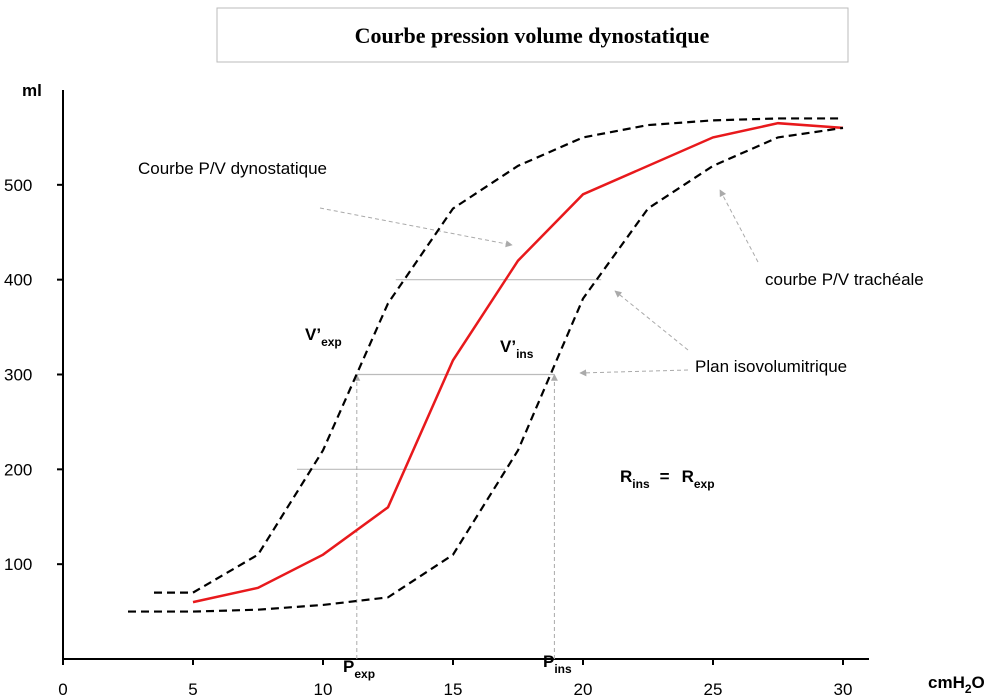 The width and height of the screenshot is (993, 697). What do you see at coordinates (18, 280) in the screenshot?
I see `y-tick-label: 400` at bounding box center [18, 280].